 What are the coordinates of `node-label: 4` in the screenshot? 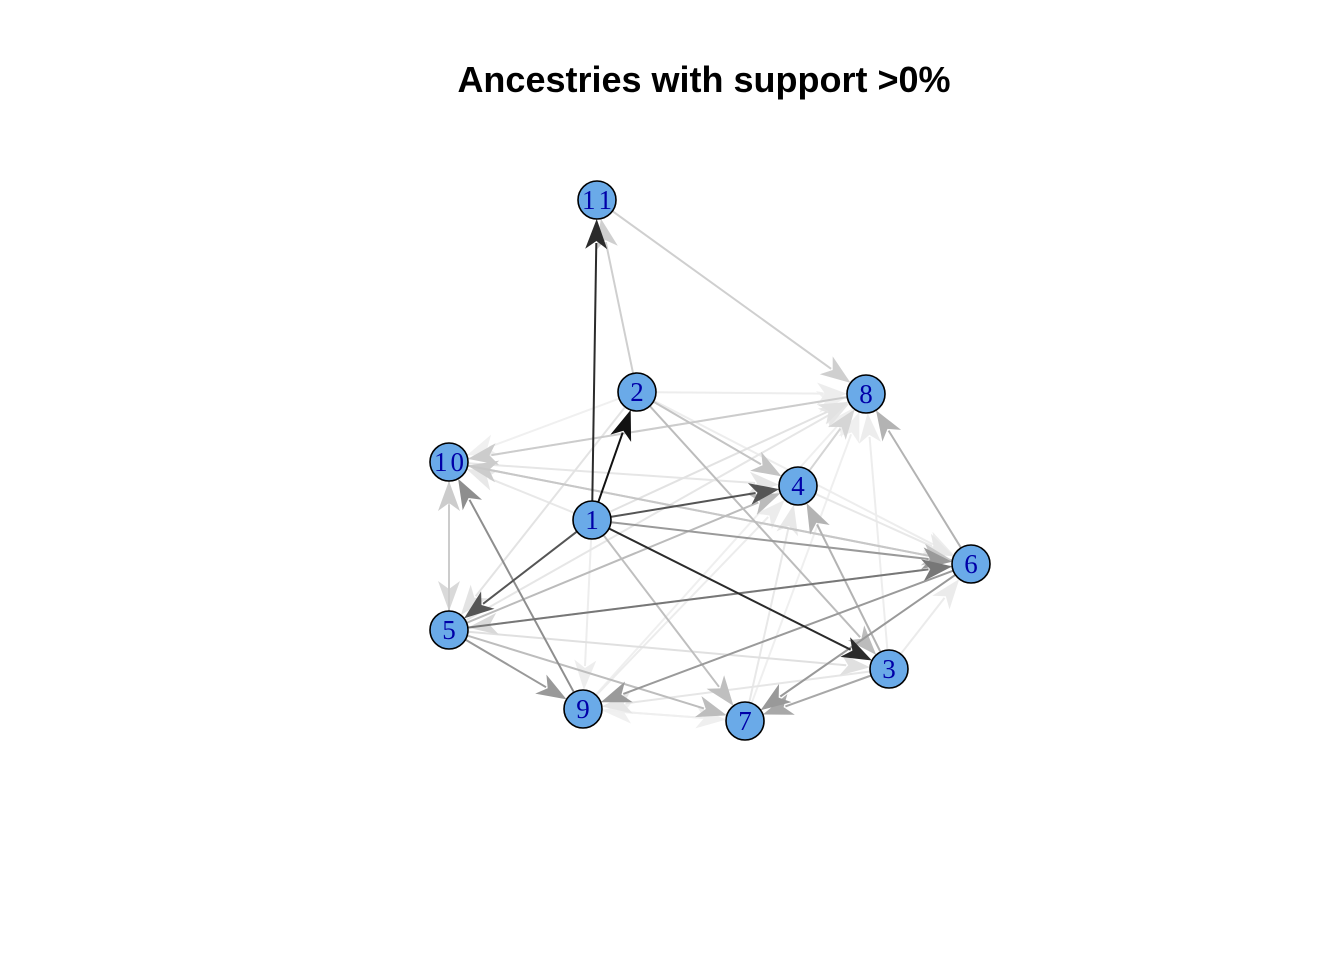 It's located at (798, 486).